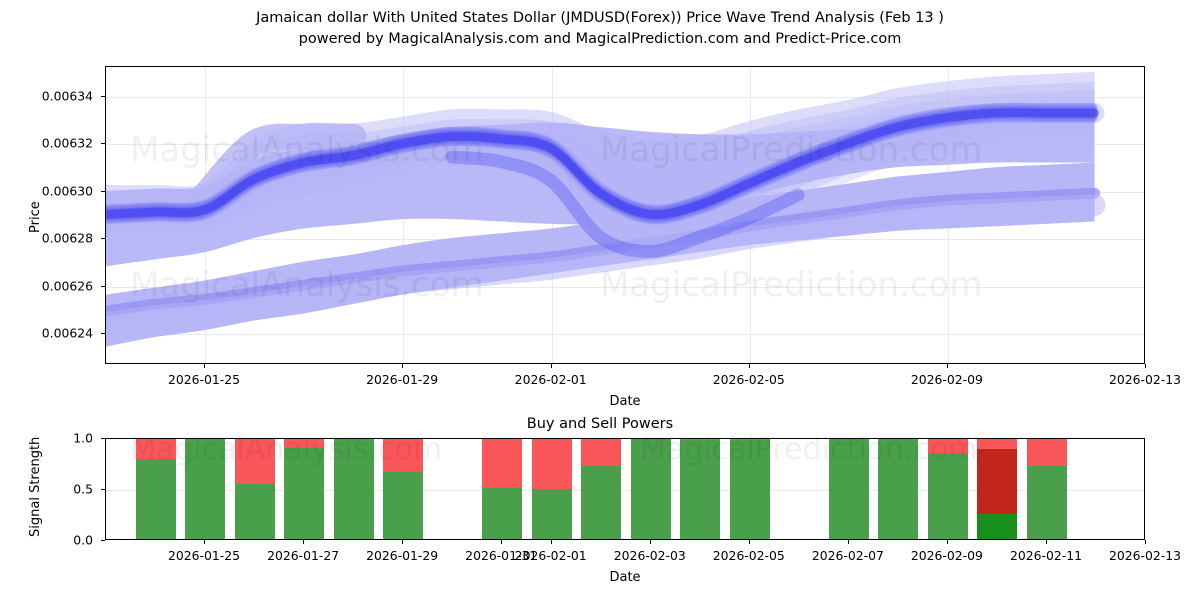 The height and width of the screenshot is (600, 1200). I want to click on price-y-tick-label: 0.00634, so click(67, 96).